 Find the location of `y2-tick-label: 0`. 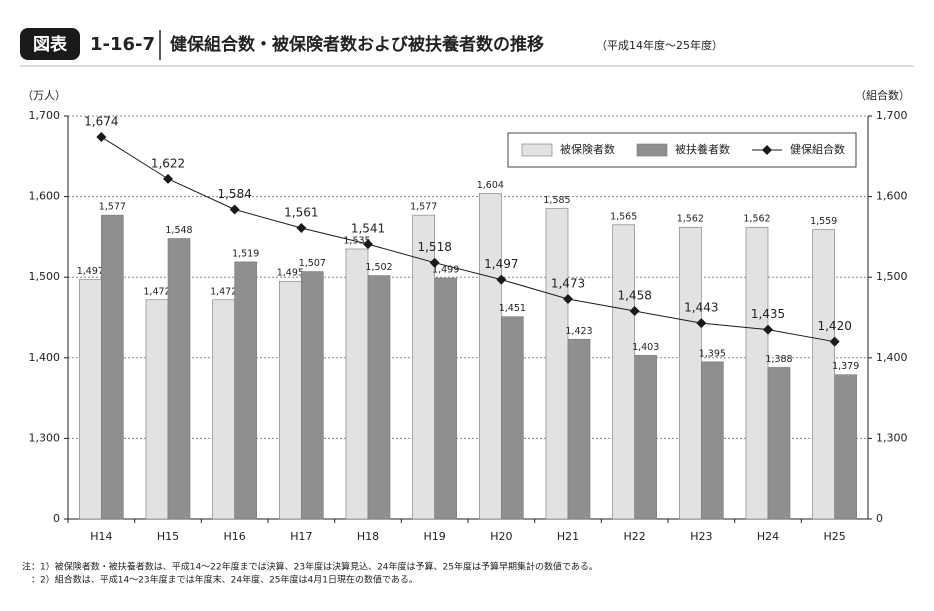

y2-tick-label: 0 is located at coordinates (879, 518).